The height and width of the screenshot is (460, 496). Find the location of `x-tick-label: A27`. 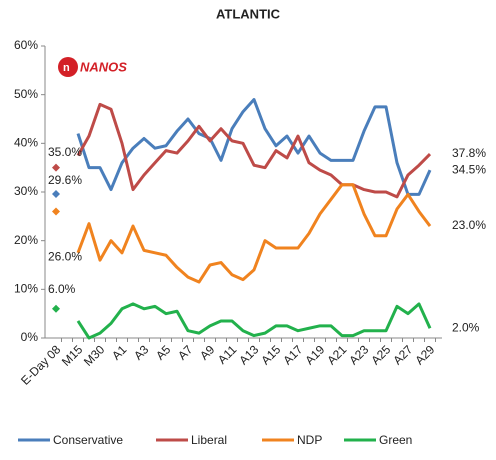

x-tick-label: A27 is located at coordinates (402, 354).